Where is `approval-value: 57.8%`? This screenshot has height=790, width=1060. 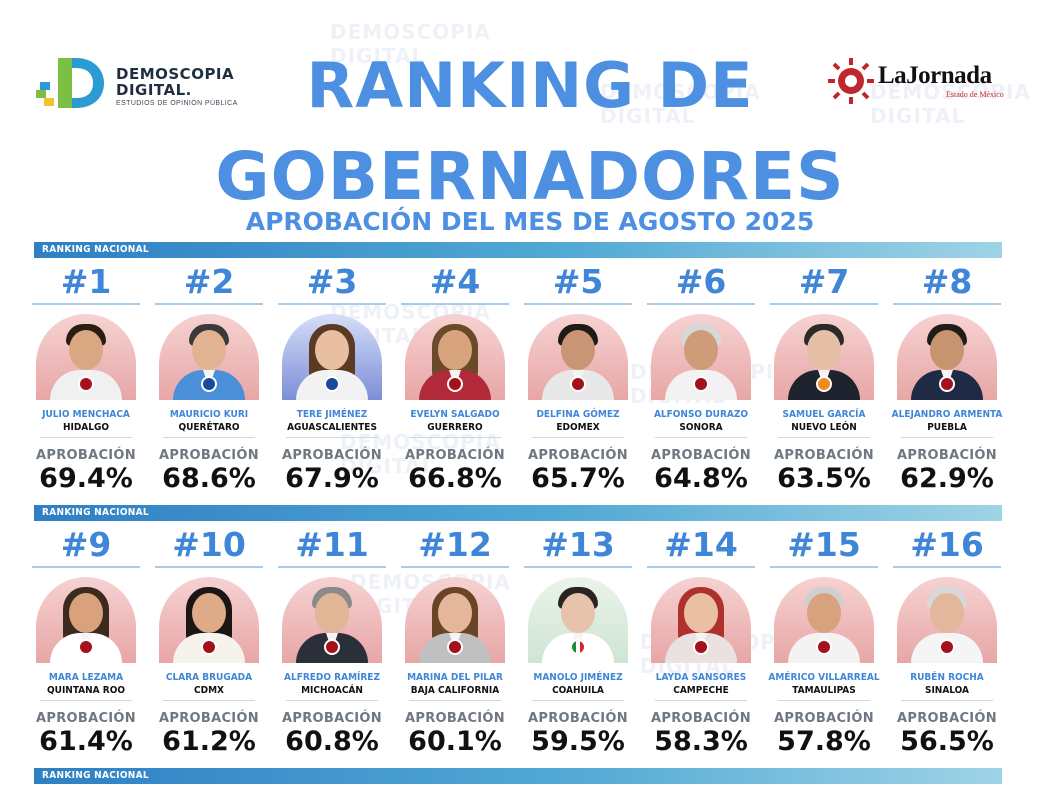
approval-value: 57.8% is located at coordinates (824, 741).